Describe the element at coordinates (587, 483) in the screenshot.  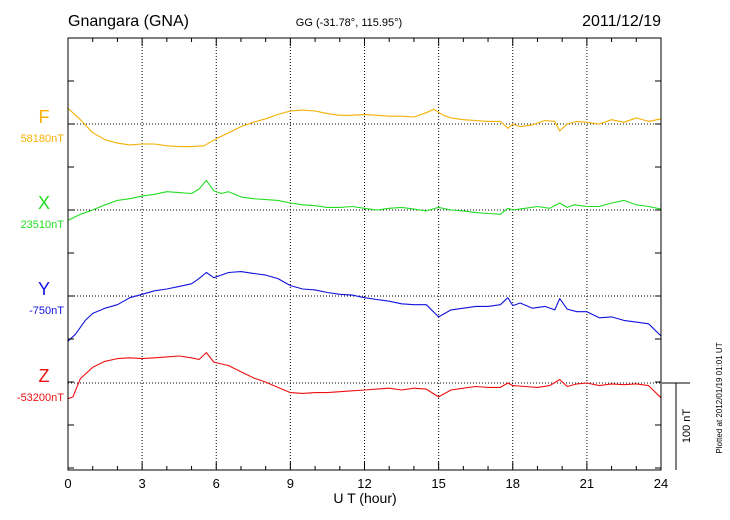
I see `x-tick-label: 21` at that location.